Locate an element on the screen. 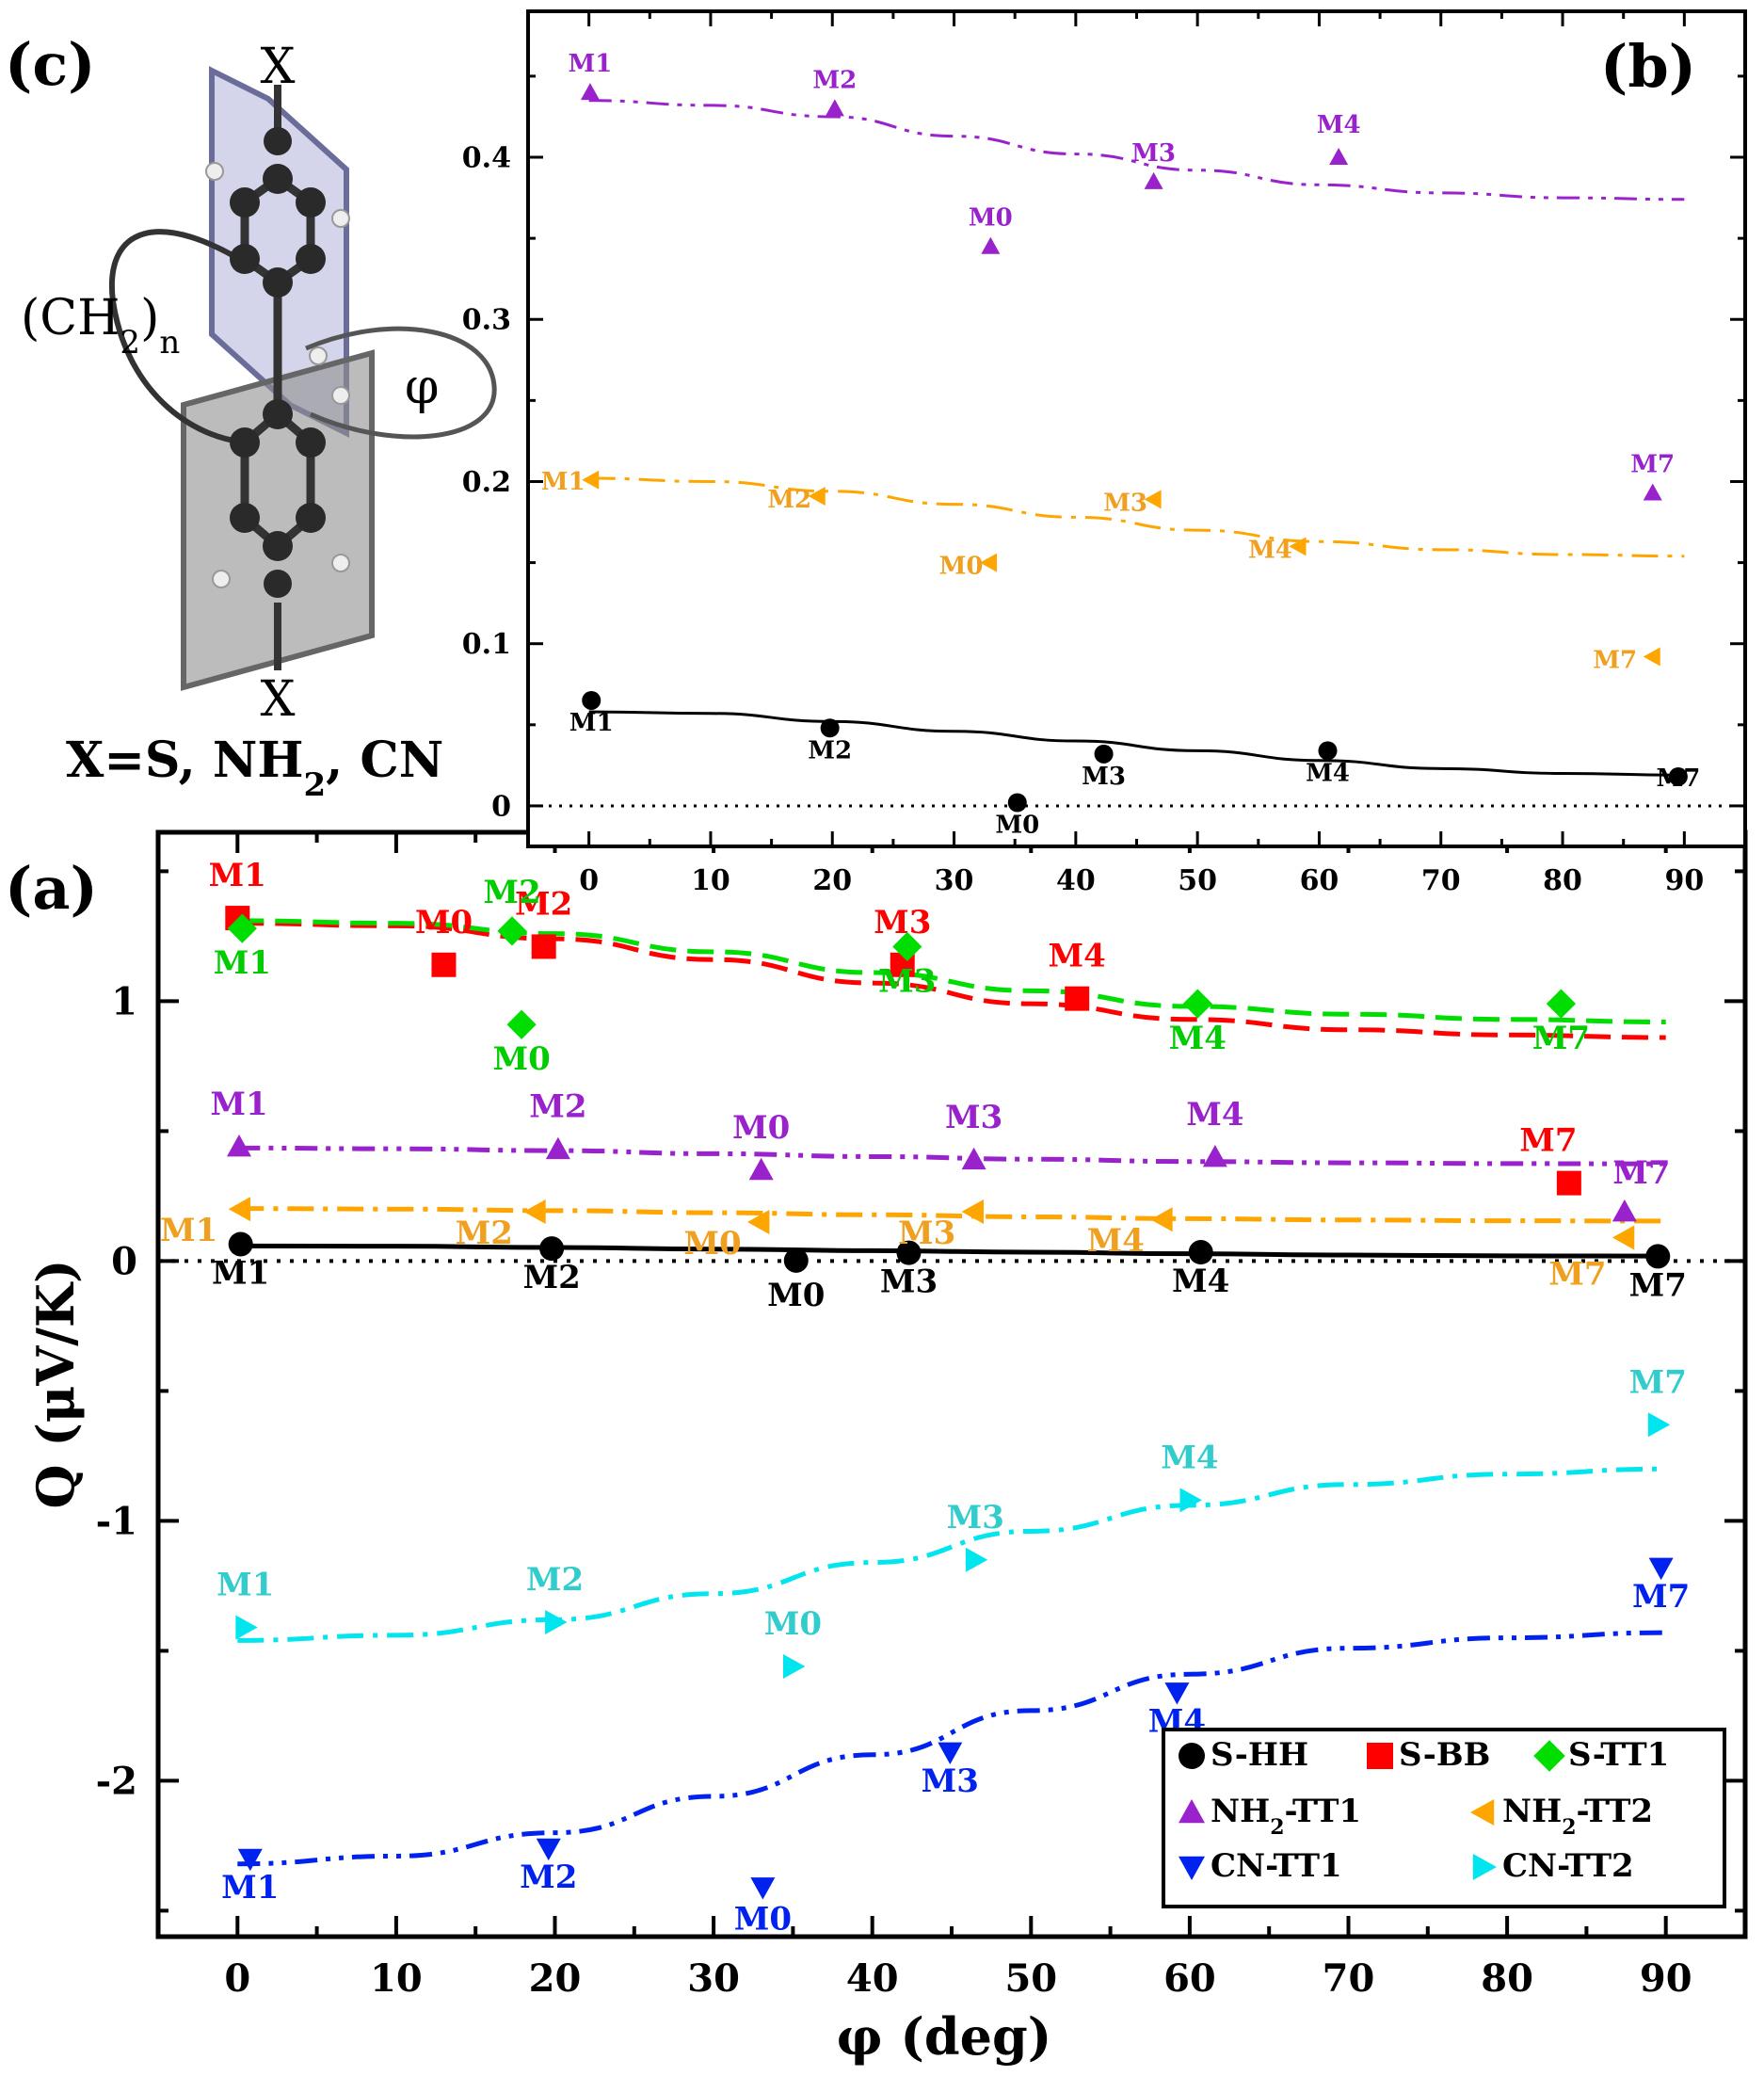 This screenshot has width=1764, height=2076. a-x-tick-label: 10 is located at coordinates (396, 1978).